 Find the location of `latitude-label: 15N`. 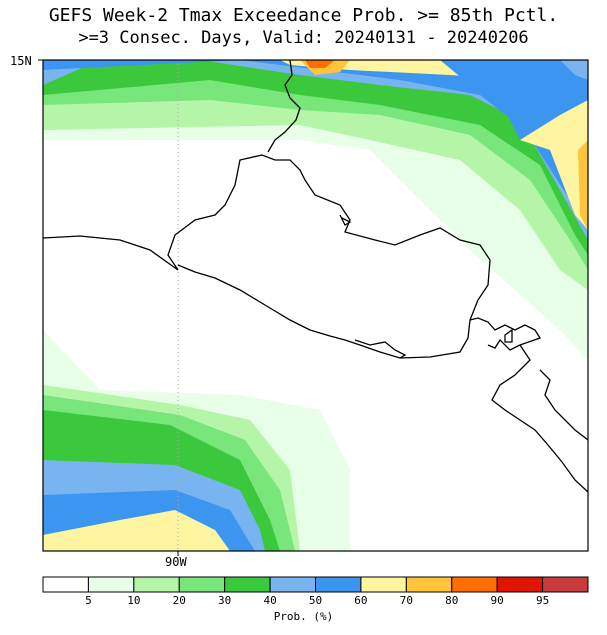

latitude-label: 15N is located at coordinates (21, 61).